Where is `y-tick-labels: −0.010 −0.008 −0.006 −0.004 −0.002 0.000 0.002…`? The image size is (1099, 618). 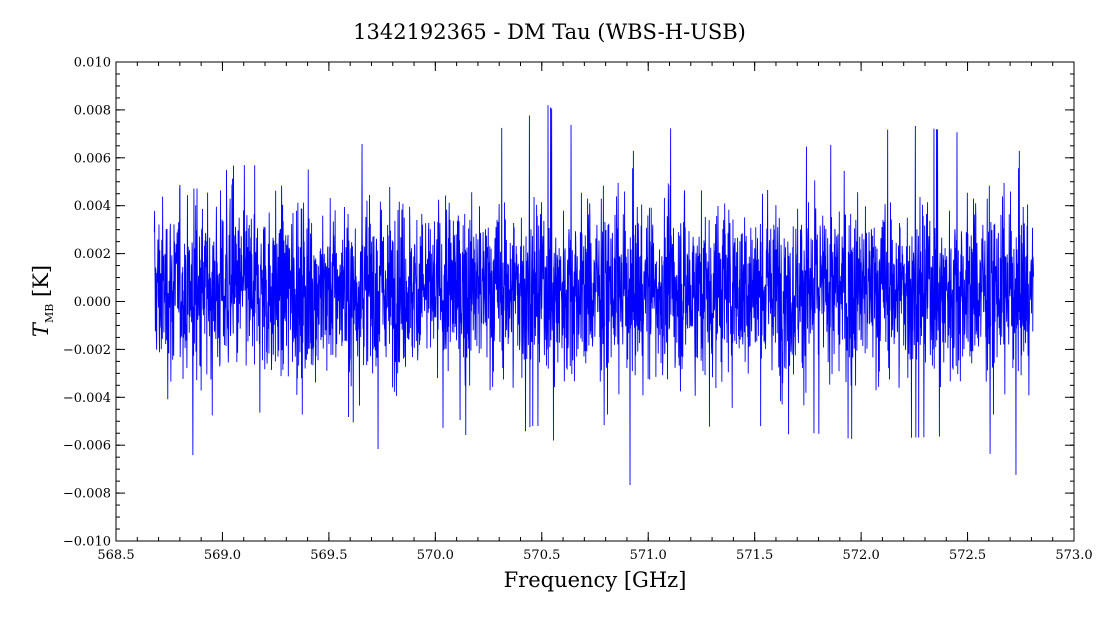 y-tick-labels: −0.010 −0.008 −0.006 −0.004 −0.002 0.000 0.002… is located at coordinates (87, 303).